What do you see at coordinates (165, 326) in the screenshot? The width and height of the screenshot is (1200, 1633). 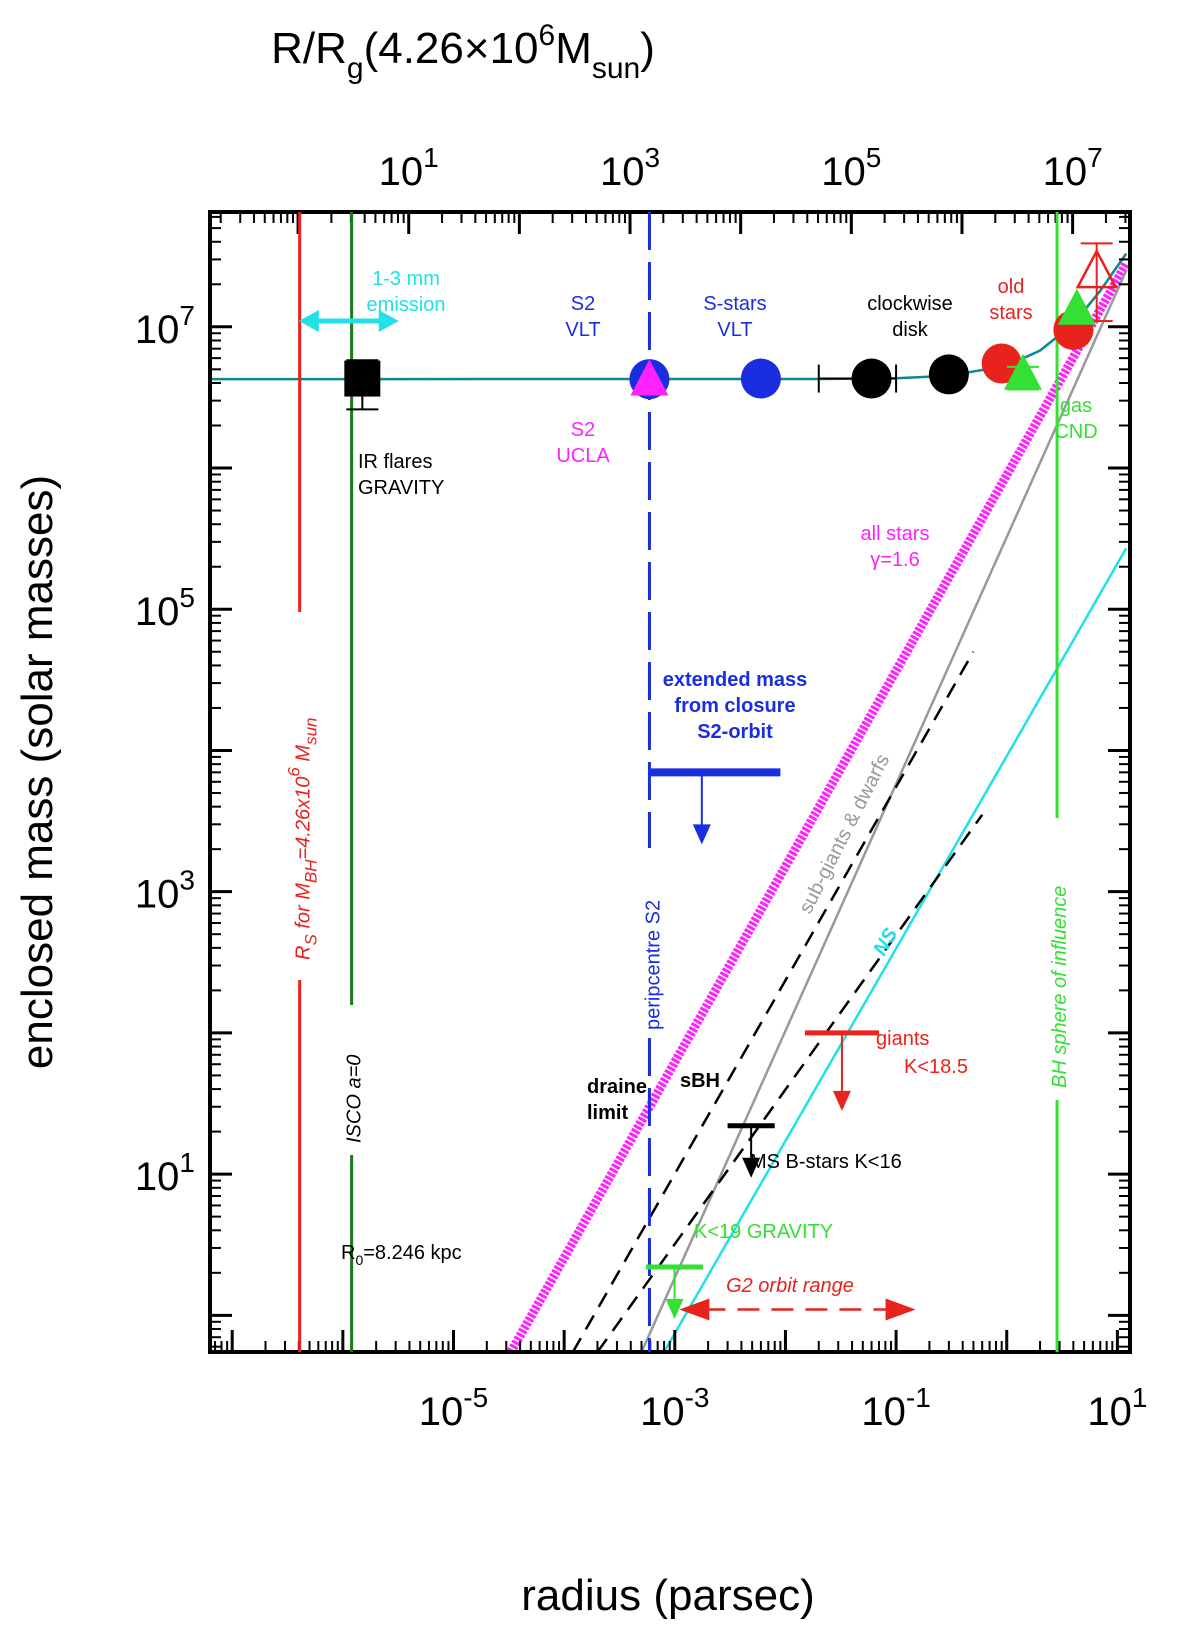 I see `y-tick-label: 10⁷` at bounding box center [165, 326].